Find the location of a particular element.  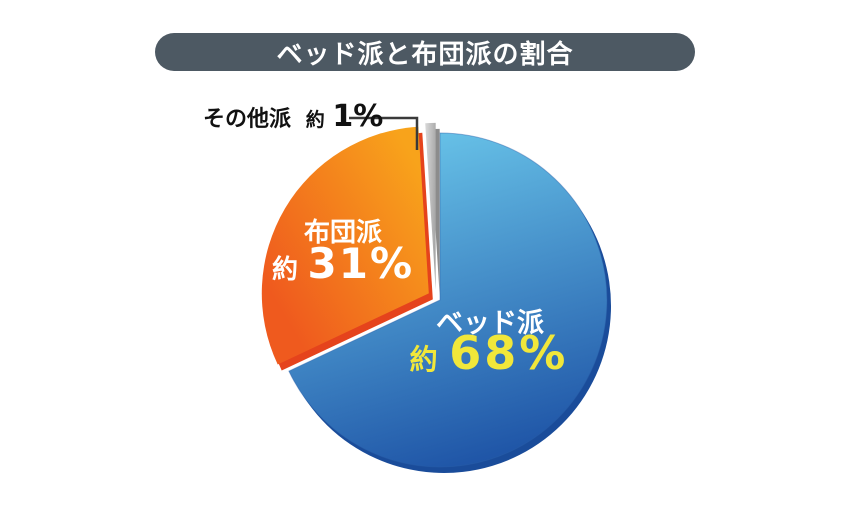

slice-value-bed-prefix: 約 is located at coordinates (425, 359).